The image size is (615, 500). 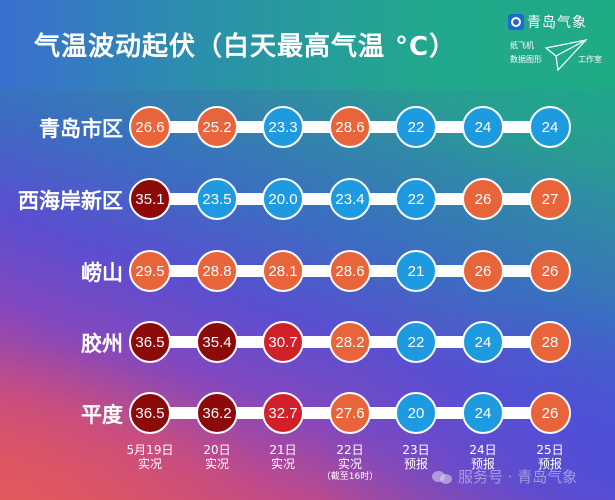 I want to click on temperature-dot: 28.2, so click(x=350, y=342).